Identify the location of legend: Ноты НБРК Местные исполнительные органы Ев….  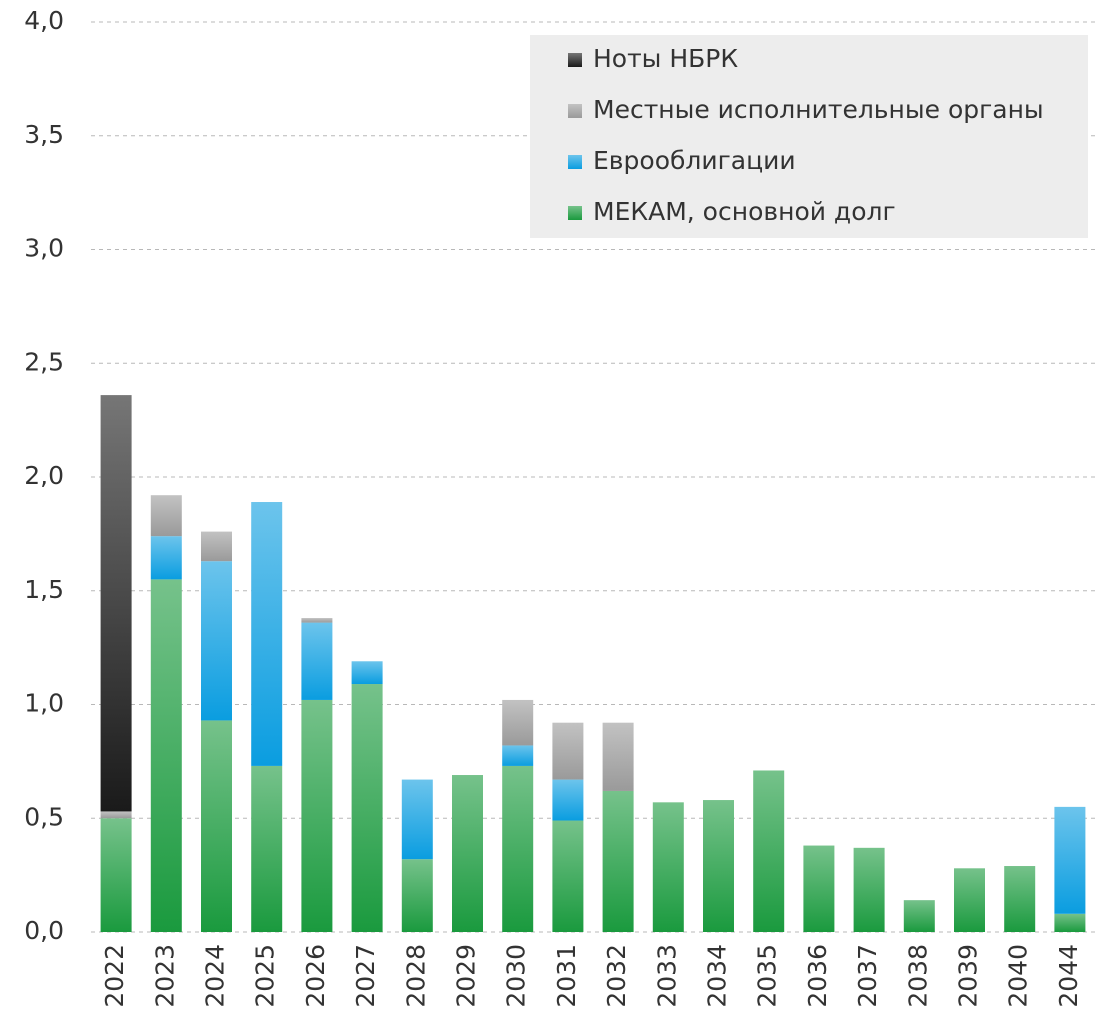
(809, 136).